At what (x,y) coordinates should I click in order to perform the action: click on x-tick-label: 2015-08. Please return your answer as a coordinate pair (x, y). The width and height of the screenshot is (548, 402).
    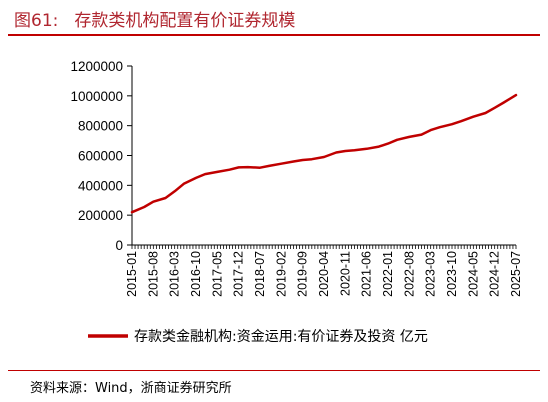
    Looking at the image, I should click on (153, 274).